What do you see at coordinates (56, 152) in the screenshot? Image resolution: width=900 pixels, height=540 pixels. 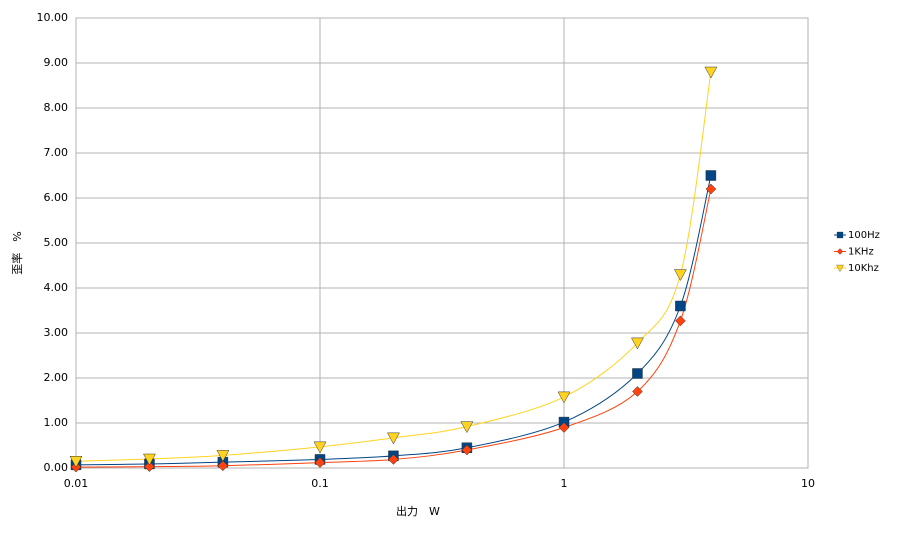 I see `y-tick-label: 7.00` at bounding box center [56, 152].